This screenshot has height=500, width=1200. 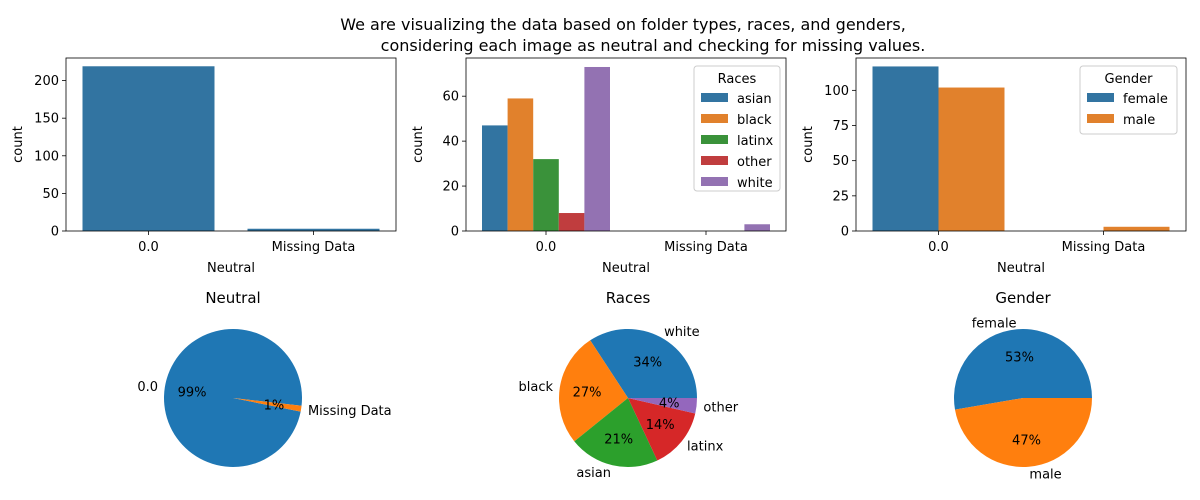 I want to click on pie-pct-label: 99%, so click(x=192, y=393).